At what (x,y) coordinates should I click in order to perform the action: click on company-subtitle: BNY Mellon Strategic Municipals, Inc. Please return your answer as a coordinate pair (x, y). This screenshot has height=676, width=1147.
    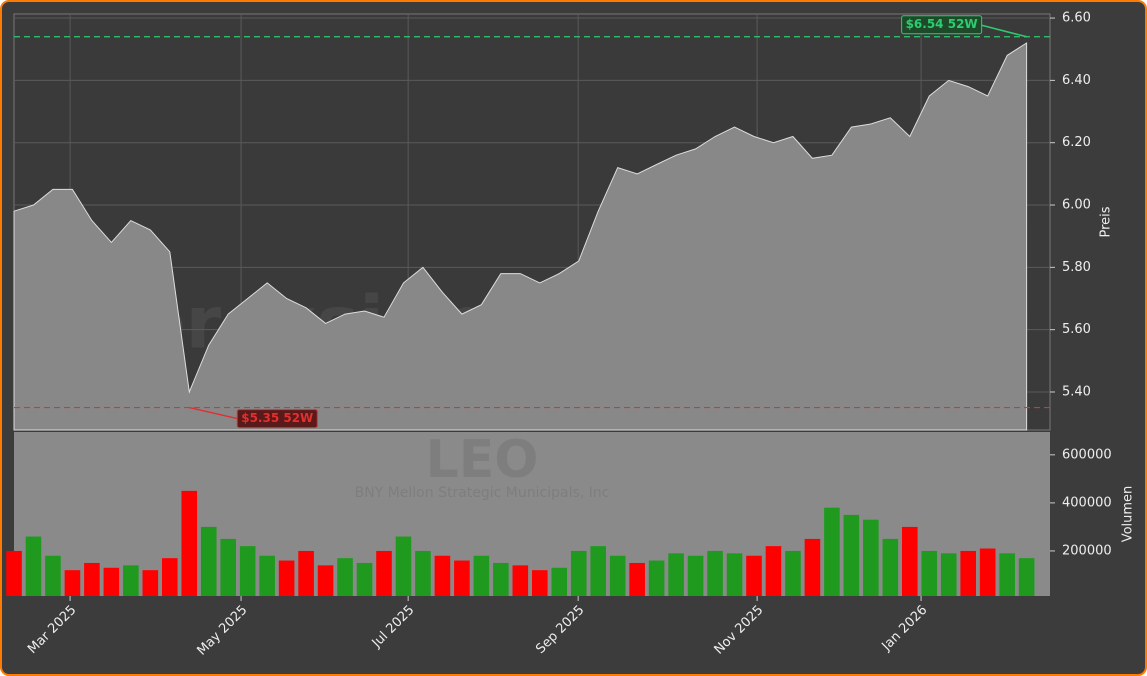
    Looking at the image, I should click on (482, 493).